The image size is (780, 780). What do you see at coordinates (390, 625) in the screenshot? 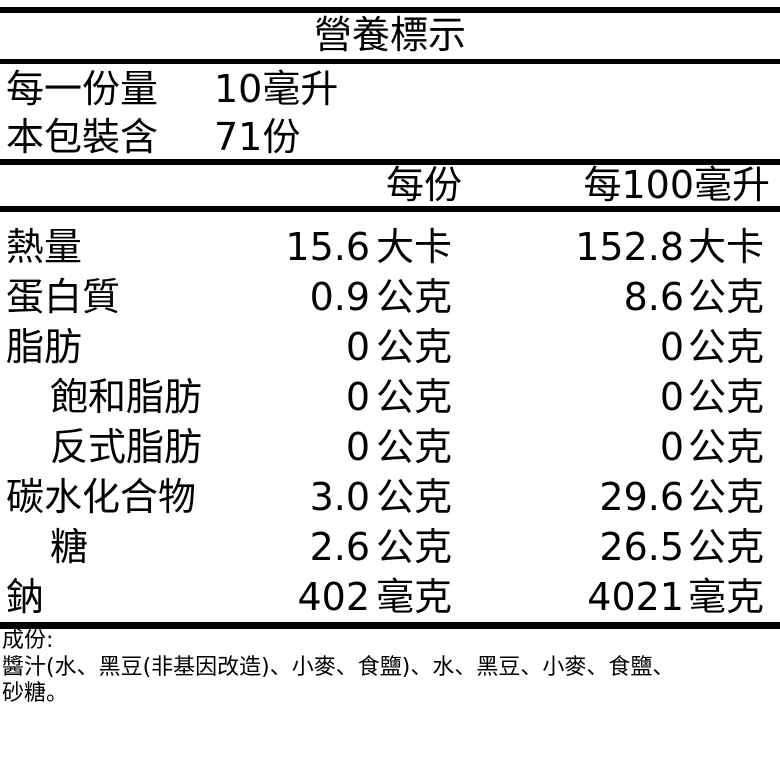
I see `bottom-rule` at bounding box center [390, 625].